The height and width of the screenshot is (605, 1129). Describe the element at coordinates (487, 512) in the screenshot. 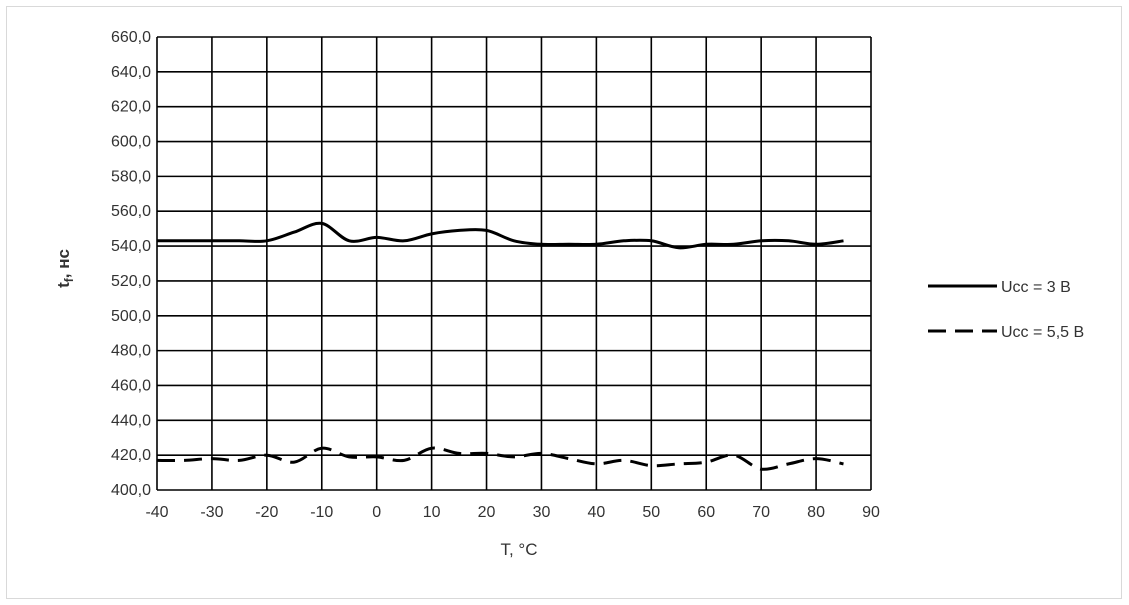

I see `x-tick-label: 20` at that location.